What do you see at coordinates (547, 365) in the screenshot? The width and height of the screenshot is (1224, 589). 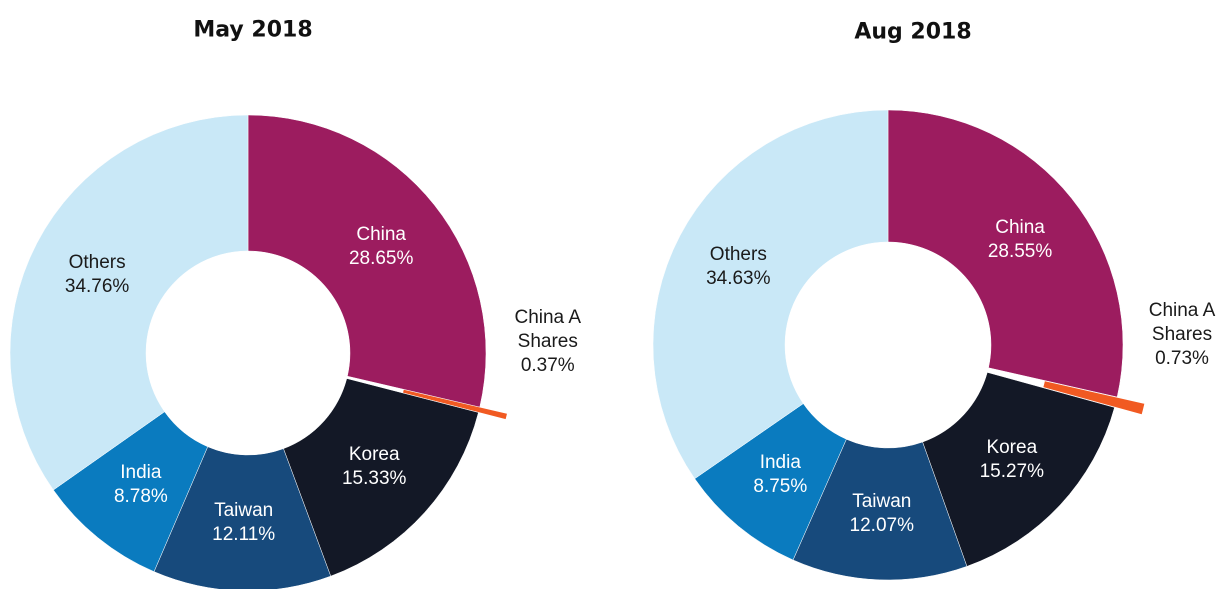 I see `slice-value: 0.37%` at bounding box center [547, 365].